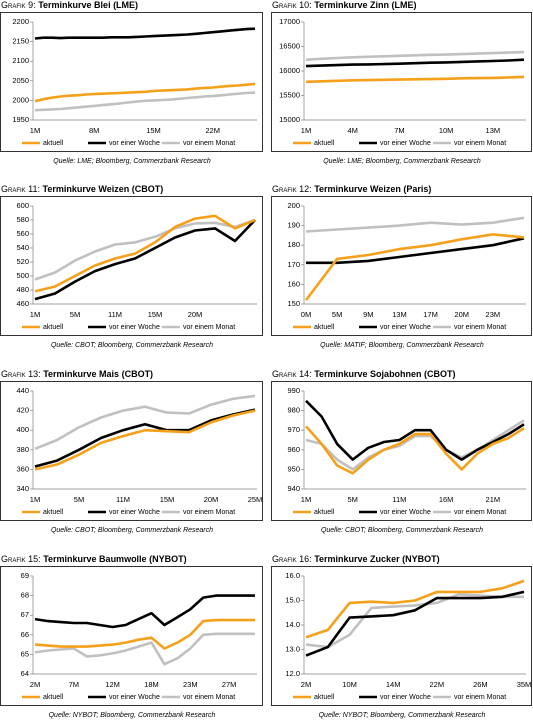 This screenshot has height=722, width=533. What do you see at coordinates (22, 219) in the screenshot?
I see `y-tick-label: 580` at bounding box center [22, 219].